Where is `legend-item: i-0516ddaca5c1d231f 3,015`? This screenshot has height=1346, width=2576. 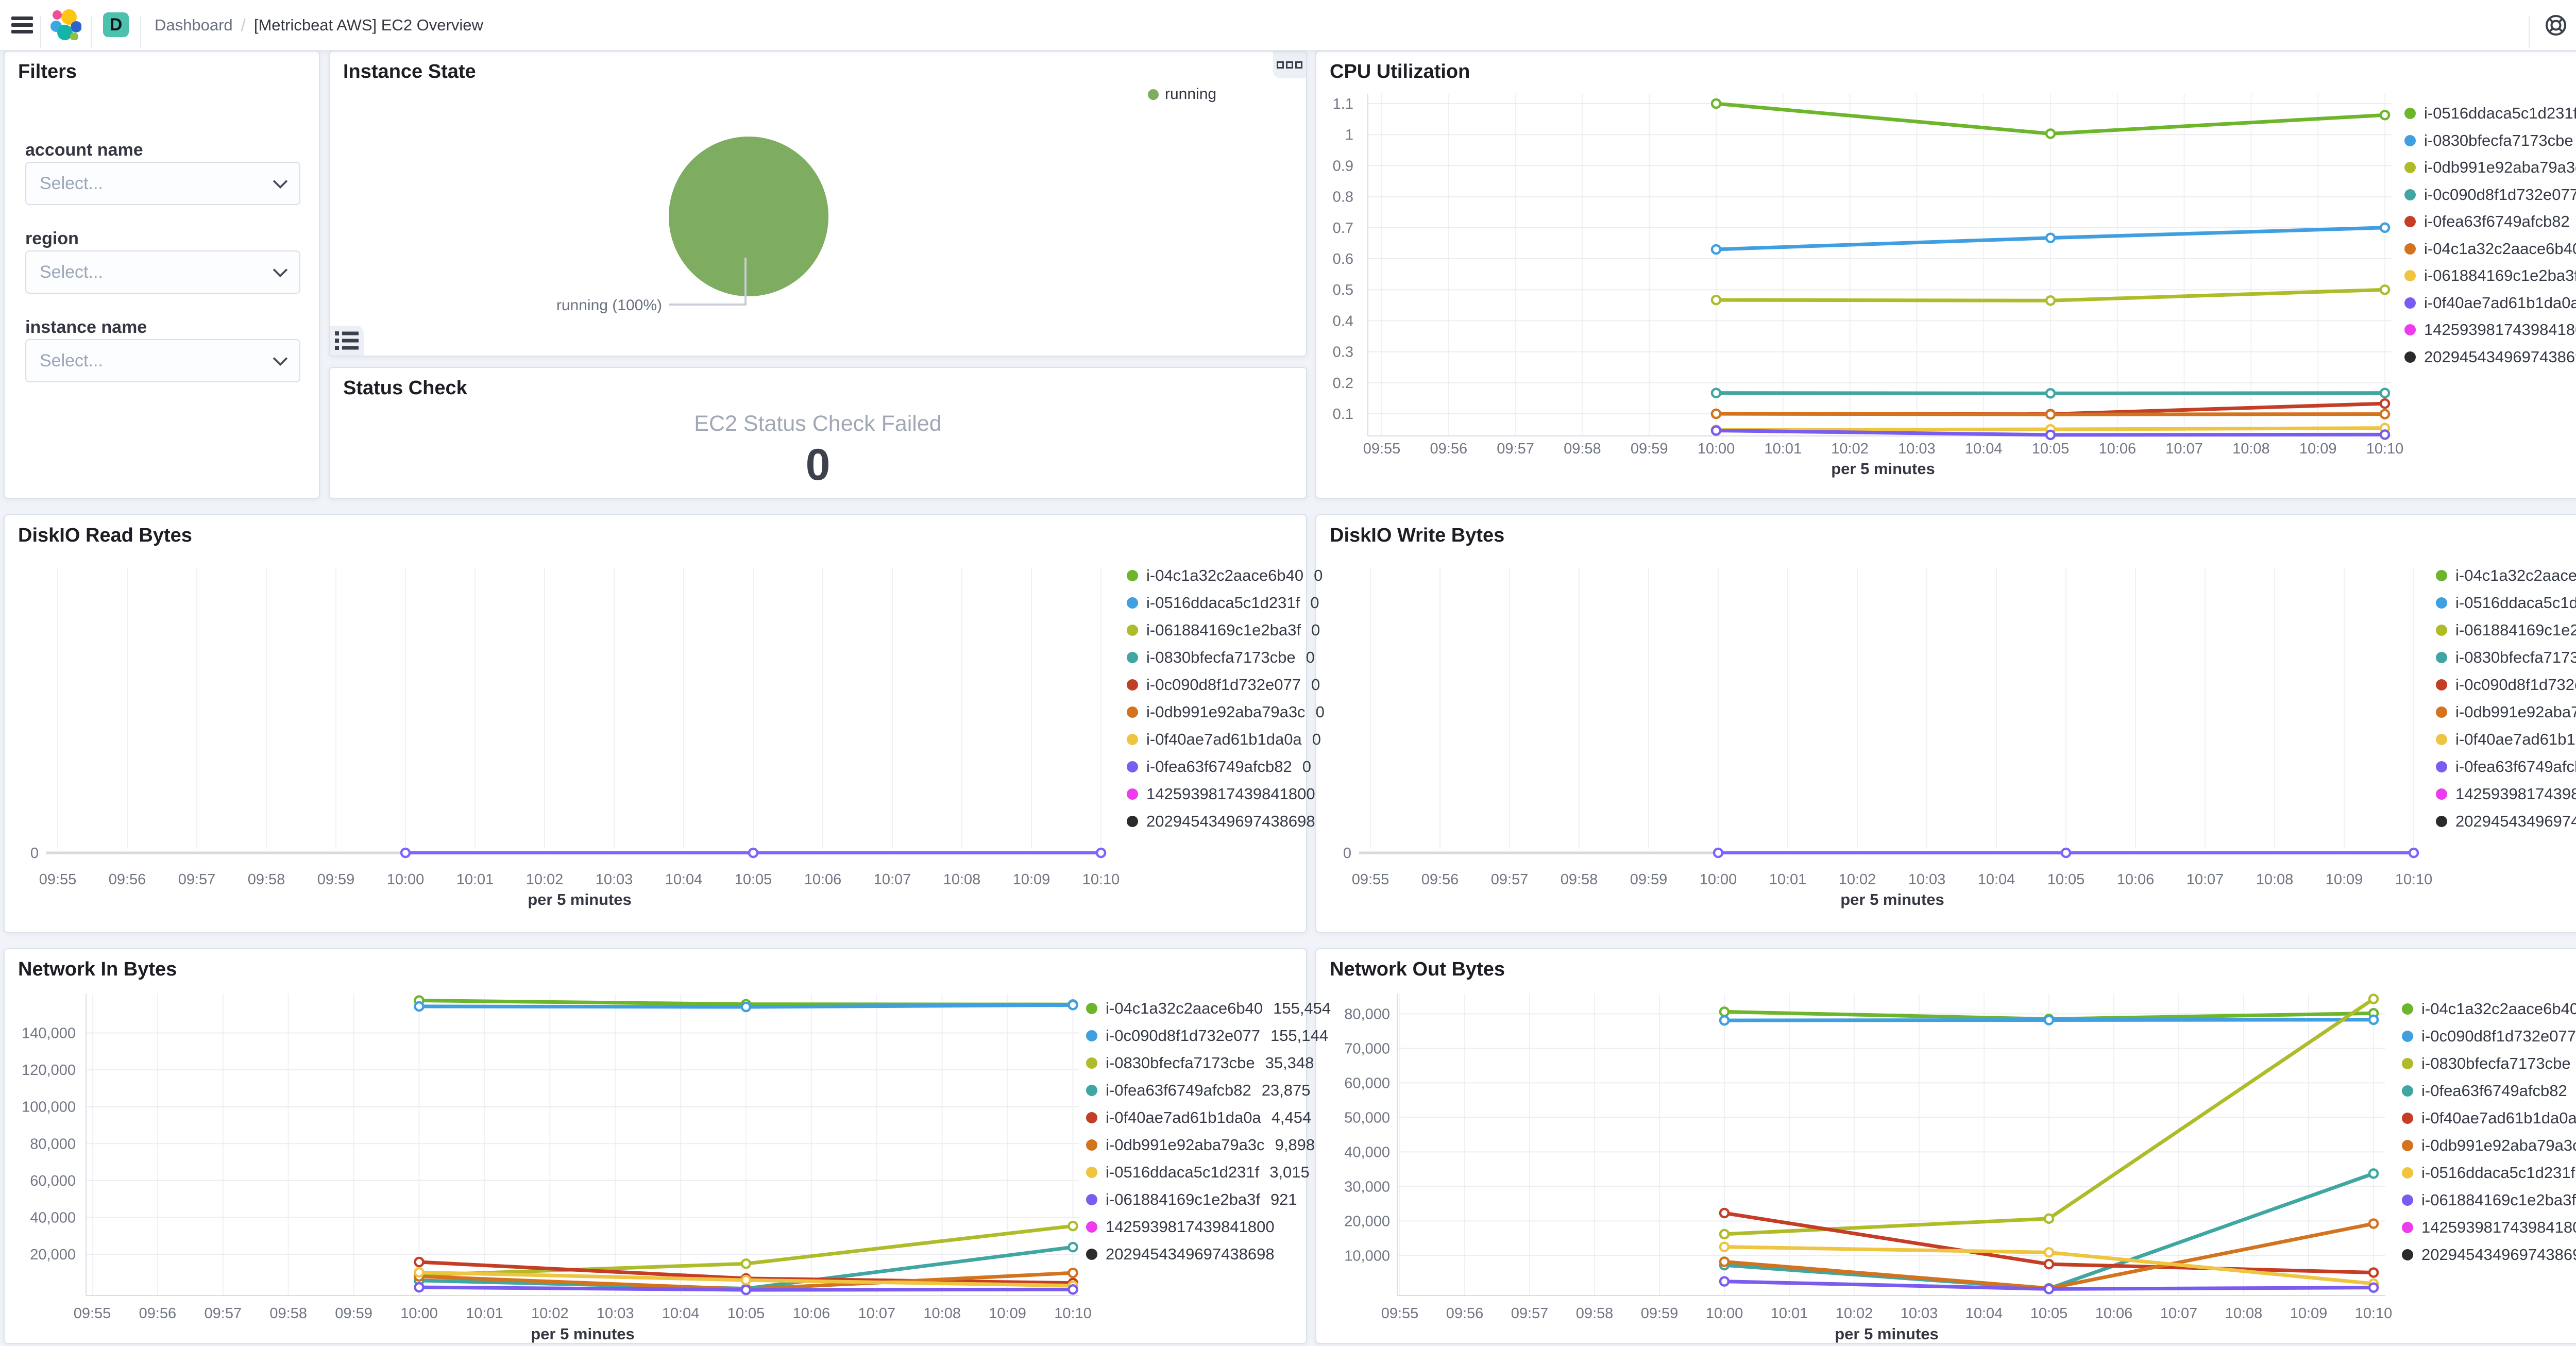 legend-item: i-0516ddaca5c1d231f 3,015 is located at coordinates (1198, 1172).